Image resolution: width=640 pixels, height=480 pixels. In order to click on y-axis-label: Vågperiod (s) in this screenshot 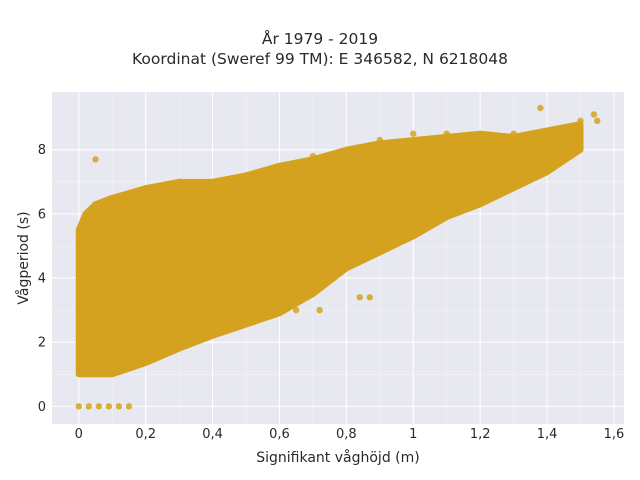, I will do `click(23, 257)`.